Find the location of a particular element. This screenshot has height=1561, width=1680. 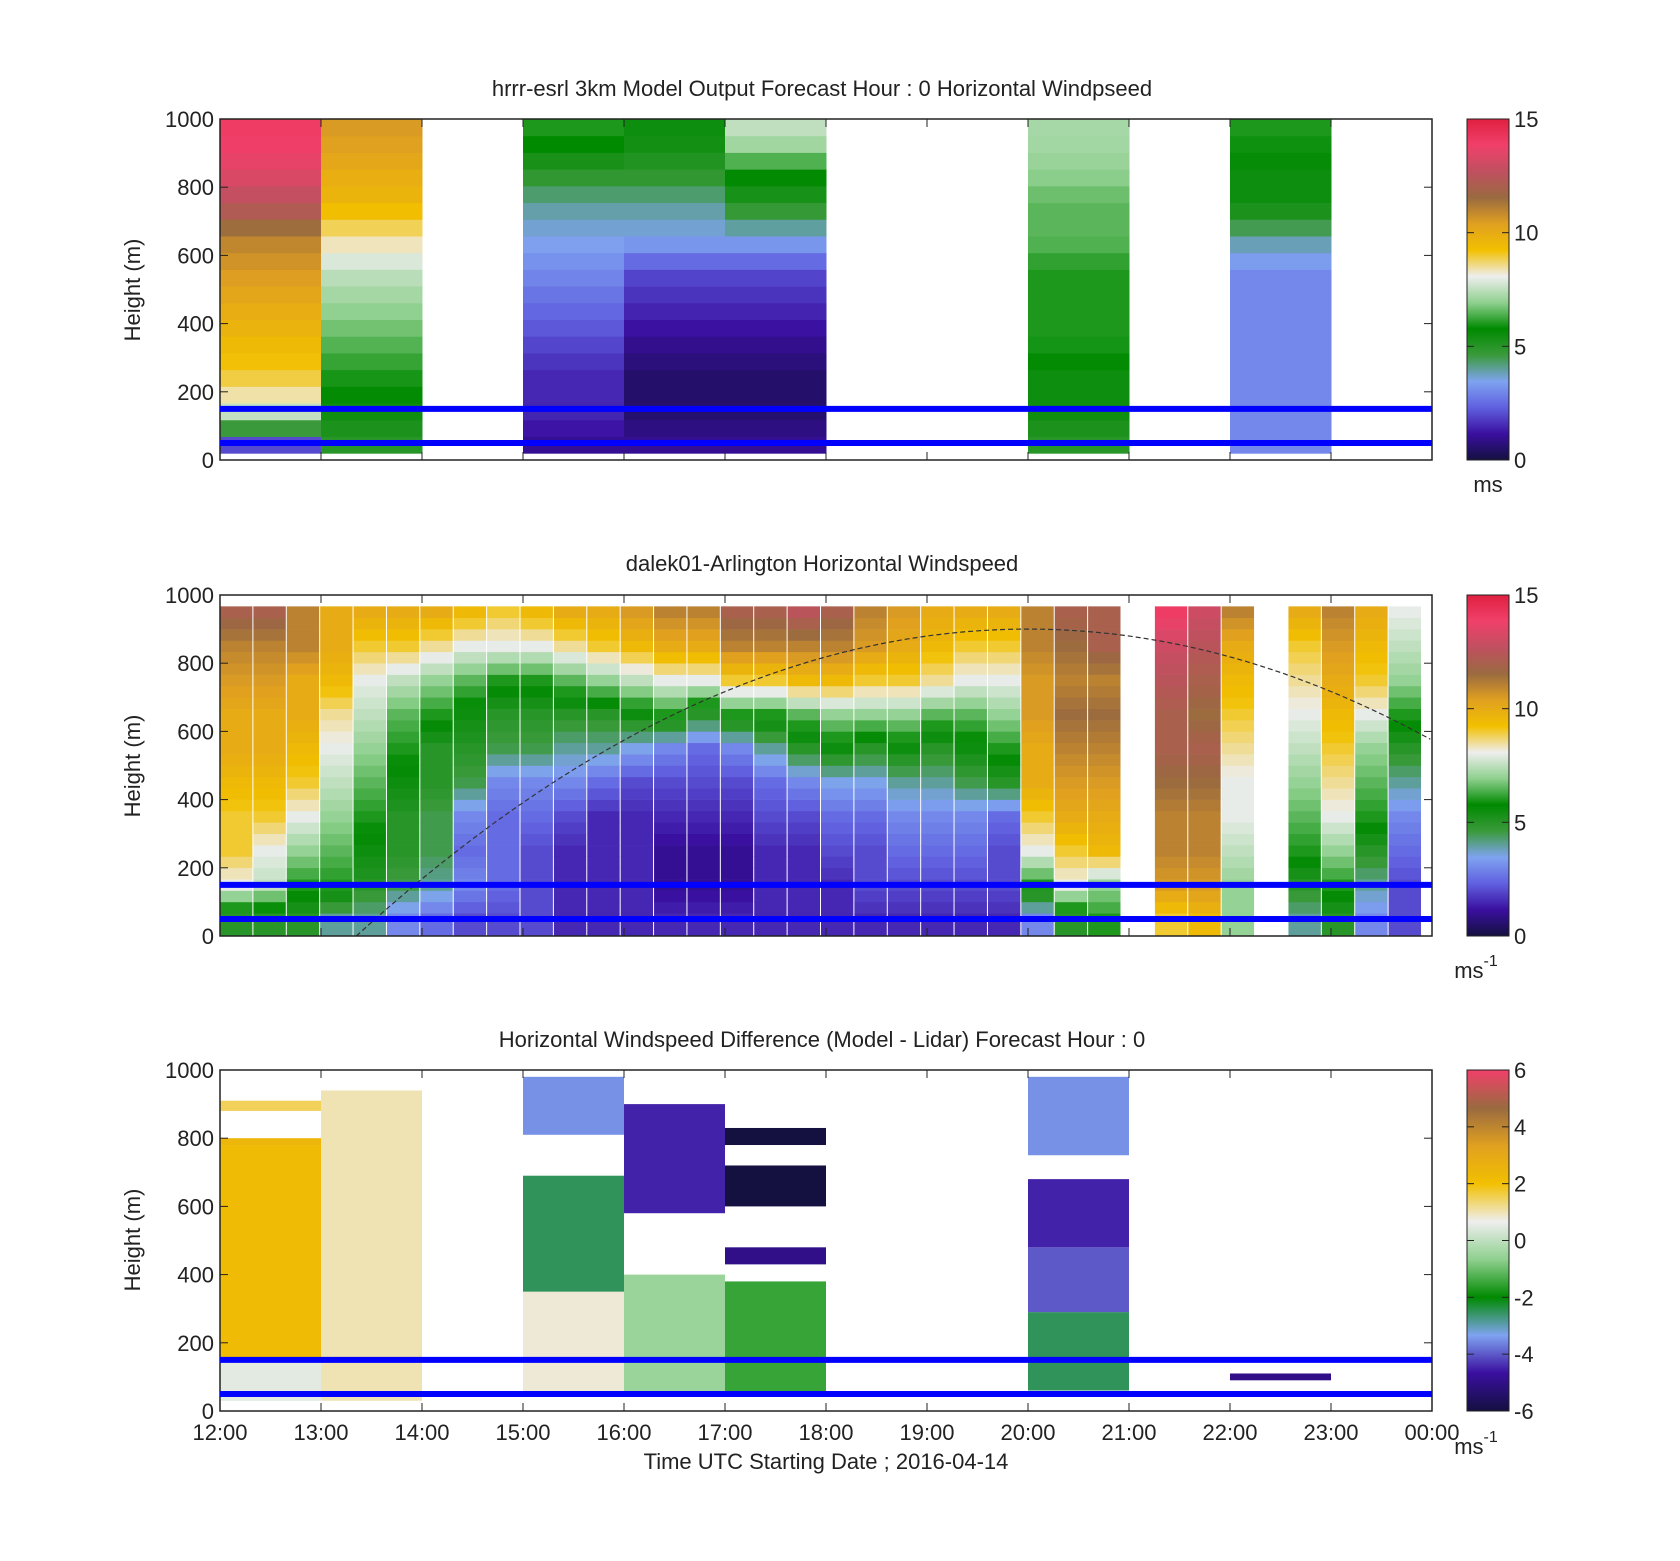

model-heatmap is located at coordinates (776, 286).